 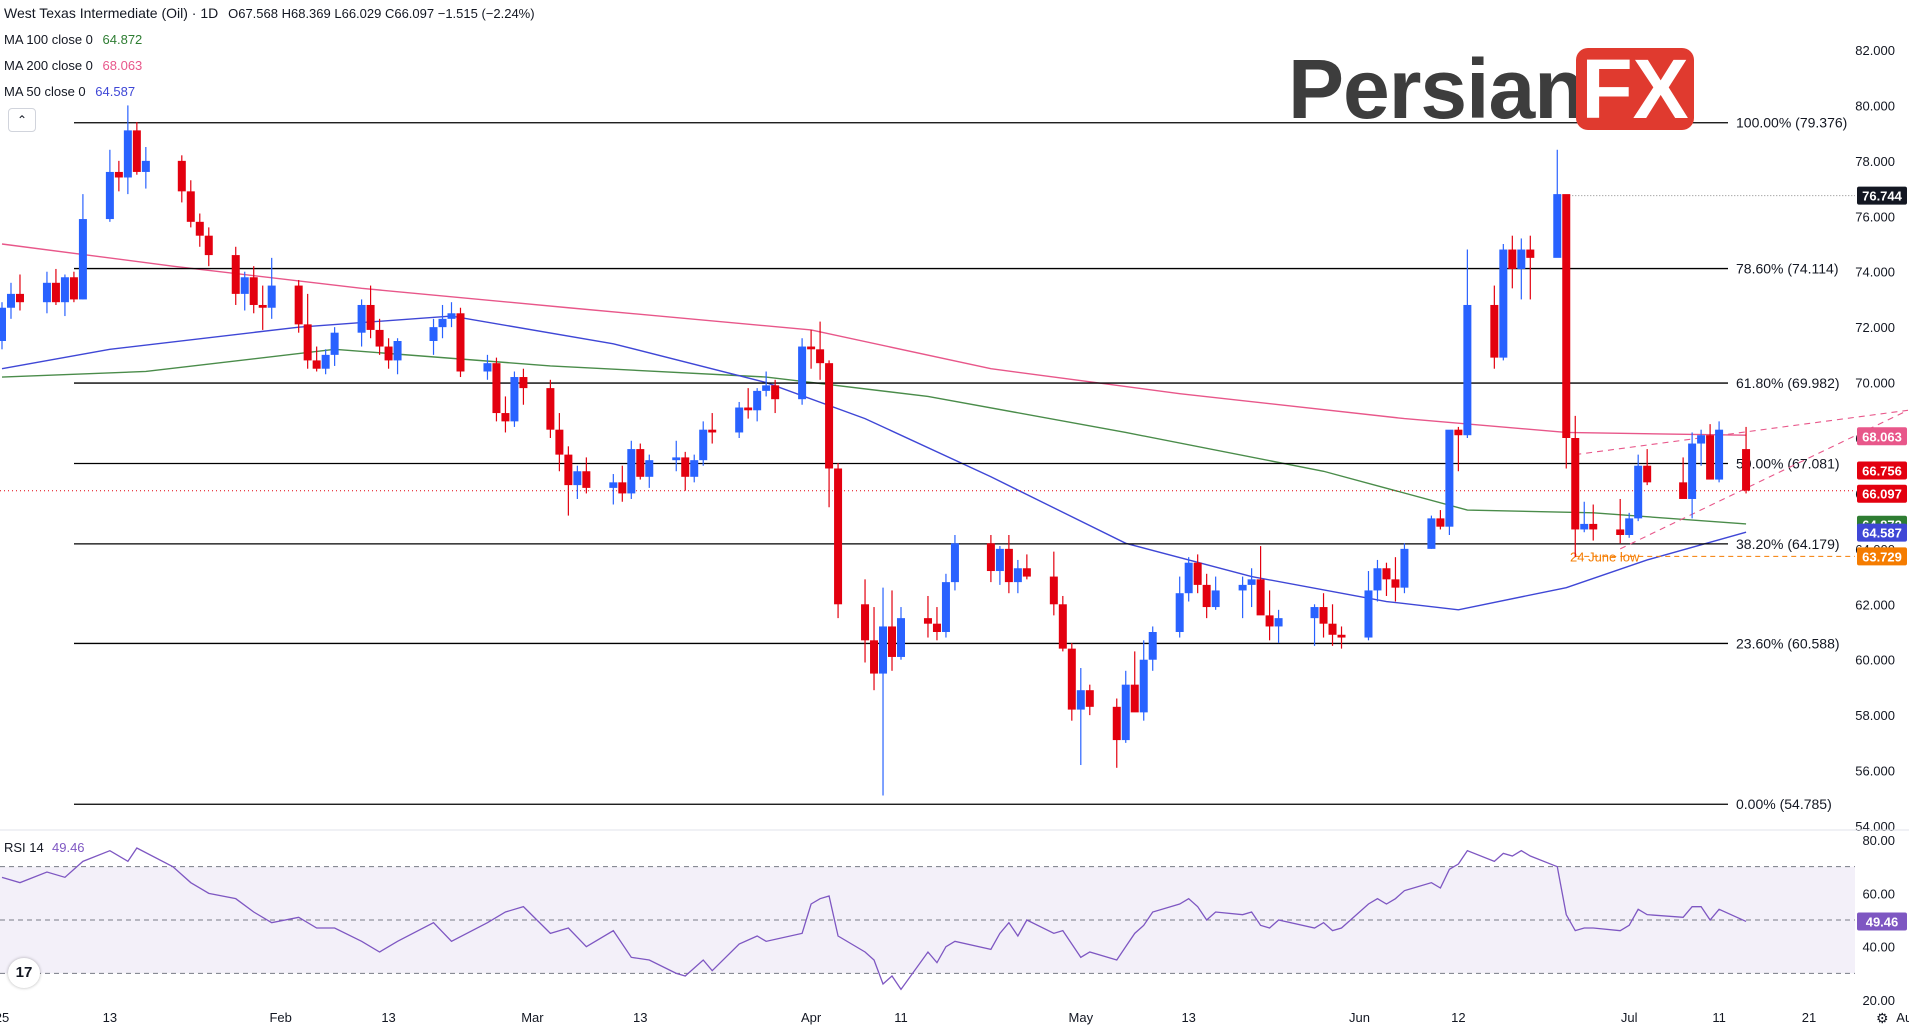 I want to click on gear-icon: ⚙, so click(x=1882, y=1018).